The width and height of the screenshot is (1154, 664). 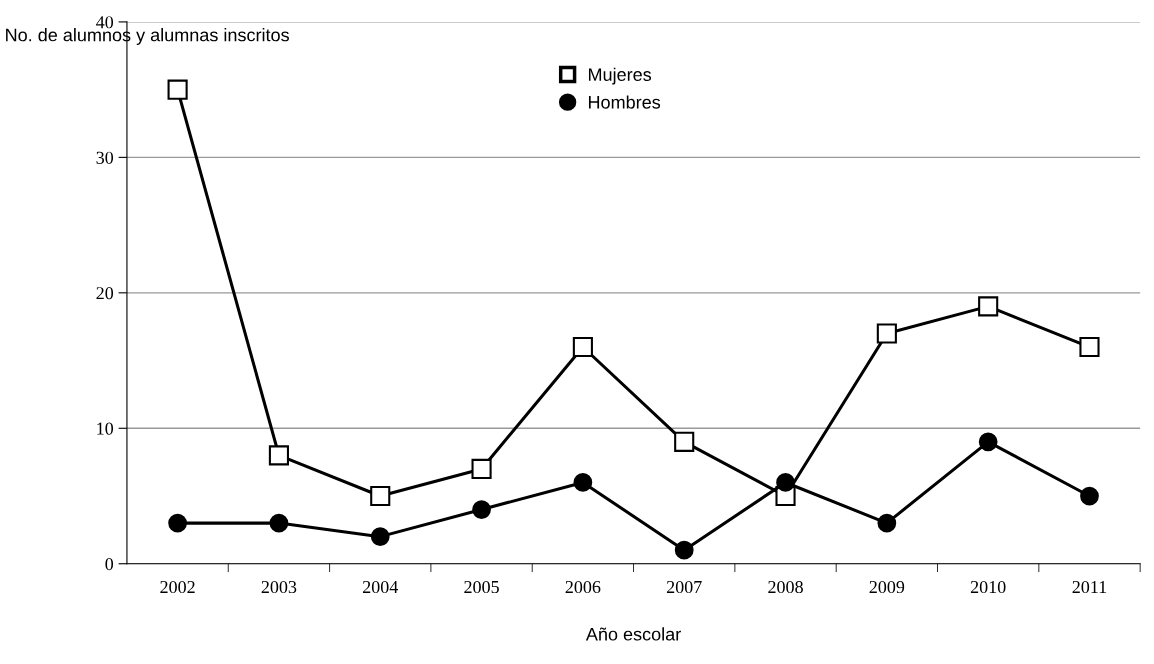 I want to click on x-tick-label: 2009, so click(x=887, y=587).